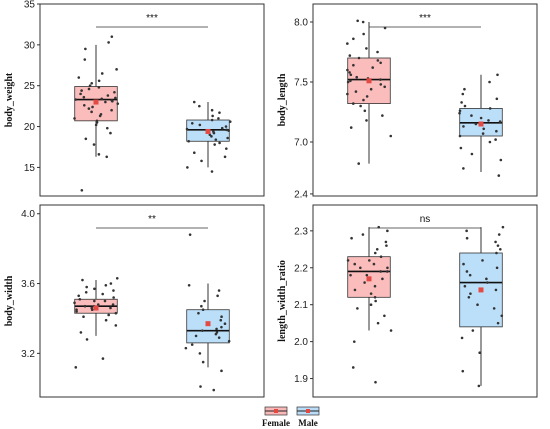  What do you see at coordinates (9, 99) in the screenshot?
I see `y-axis-title: body_weight` at bounding box center [9, 99].